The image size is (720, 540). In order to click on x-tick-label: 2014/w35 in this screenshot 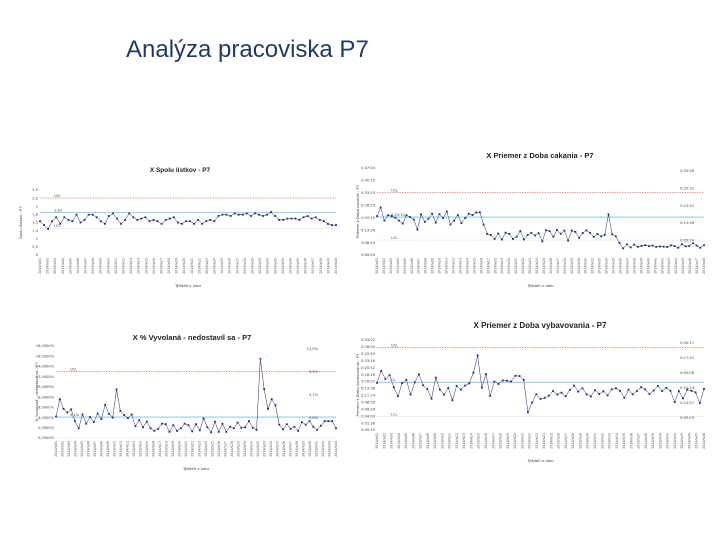, I will do `click(624, 441)`.